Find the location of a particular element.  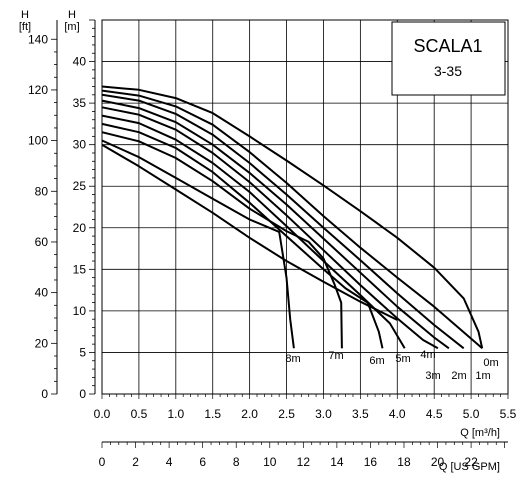

ylabel-ft-line: [ft] is located at coordinates (25, 27).